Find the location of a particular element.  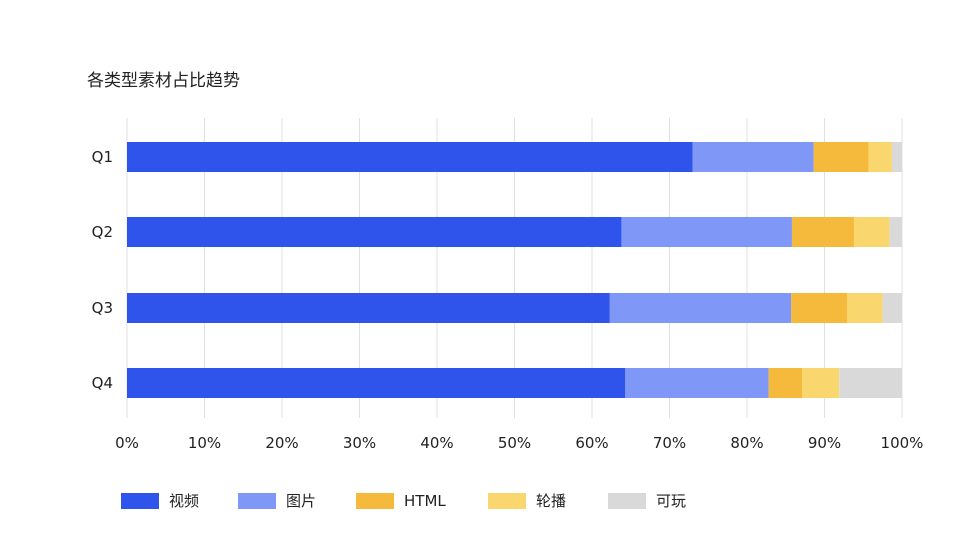

category-label: Q1 is located at coordinates (102, 157).